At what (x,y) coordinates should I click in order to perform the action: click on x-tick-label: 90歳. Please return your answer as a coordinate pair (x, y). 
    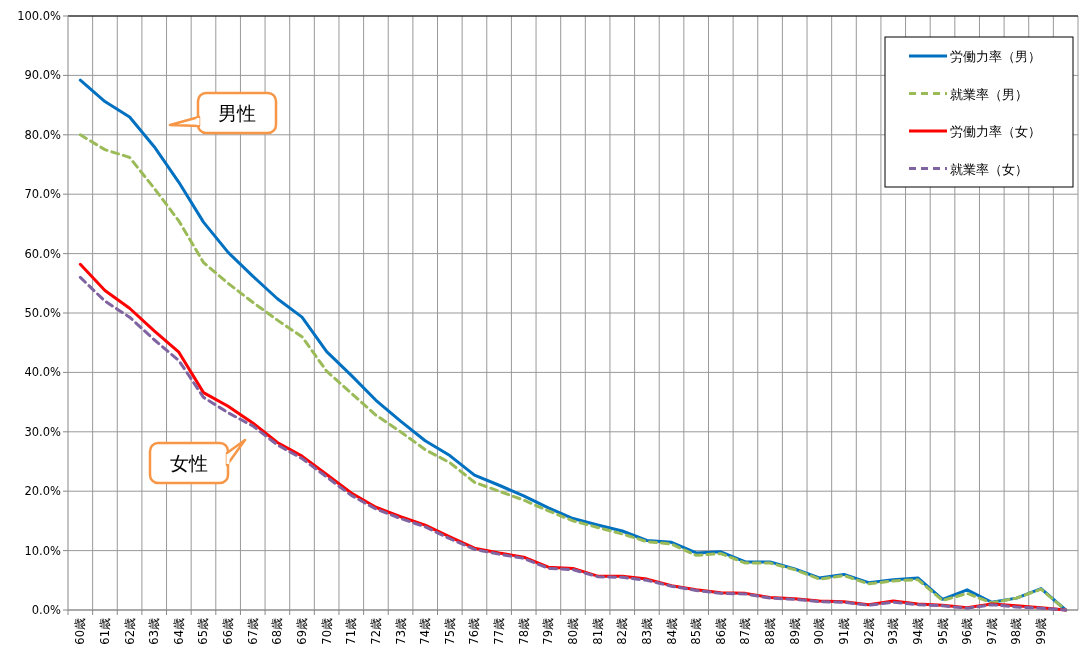
    Looking at the image, I should click on (819, 631).